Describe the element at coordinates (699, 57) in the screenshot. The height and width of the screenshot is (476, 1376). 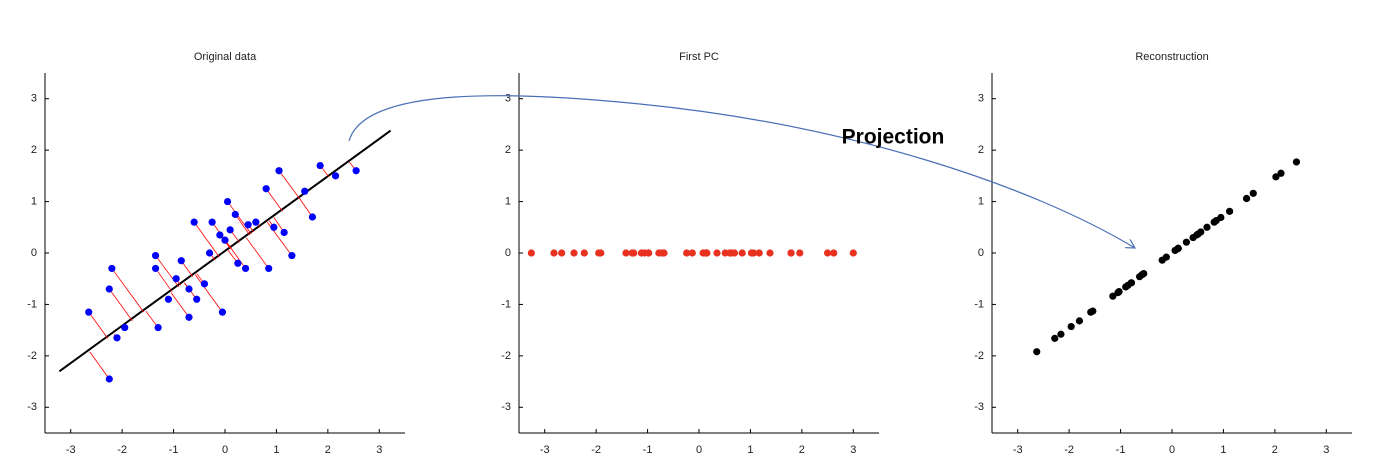
I see `chart-title: First PC` at that location.